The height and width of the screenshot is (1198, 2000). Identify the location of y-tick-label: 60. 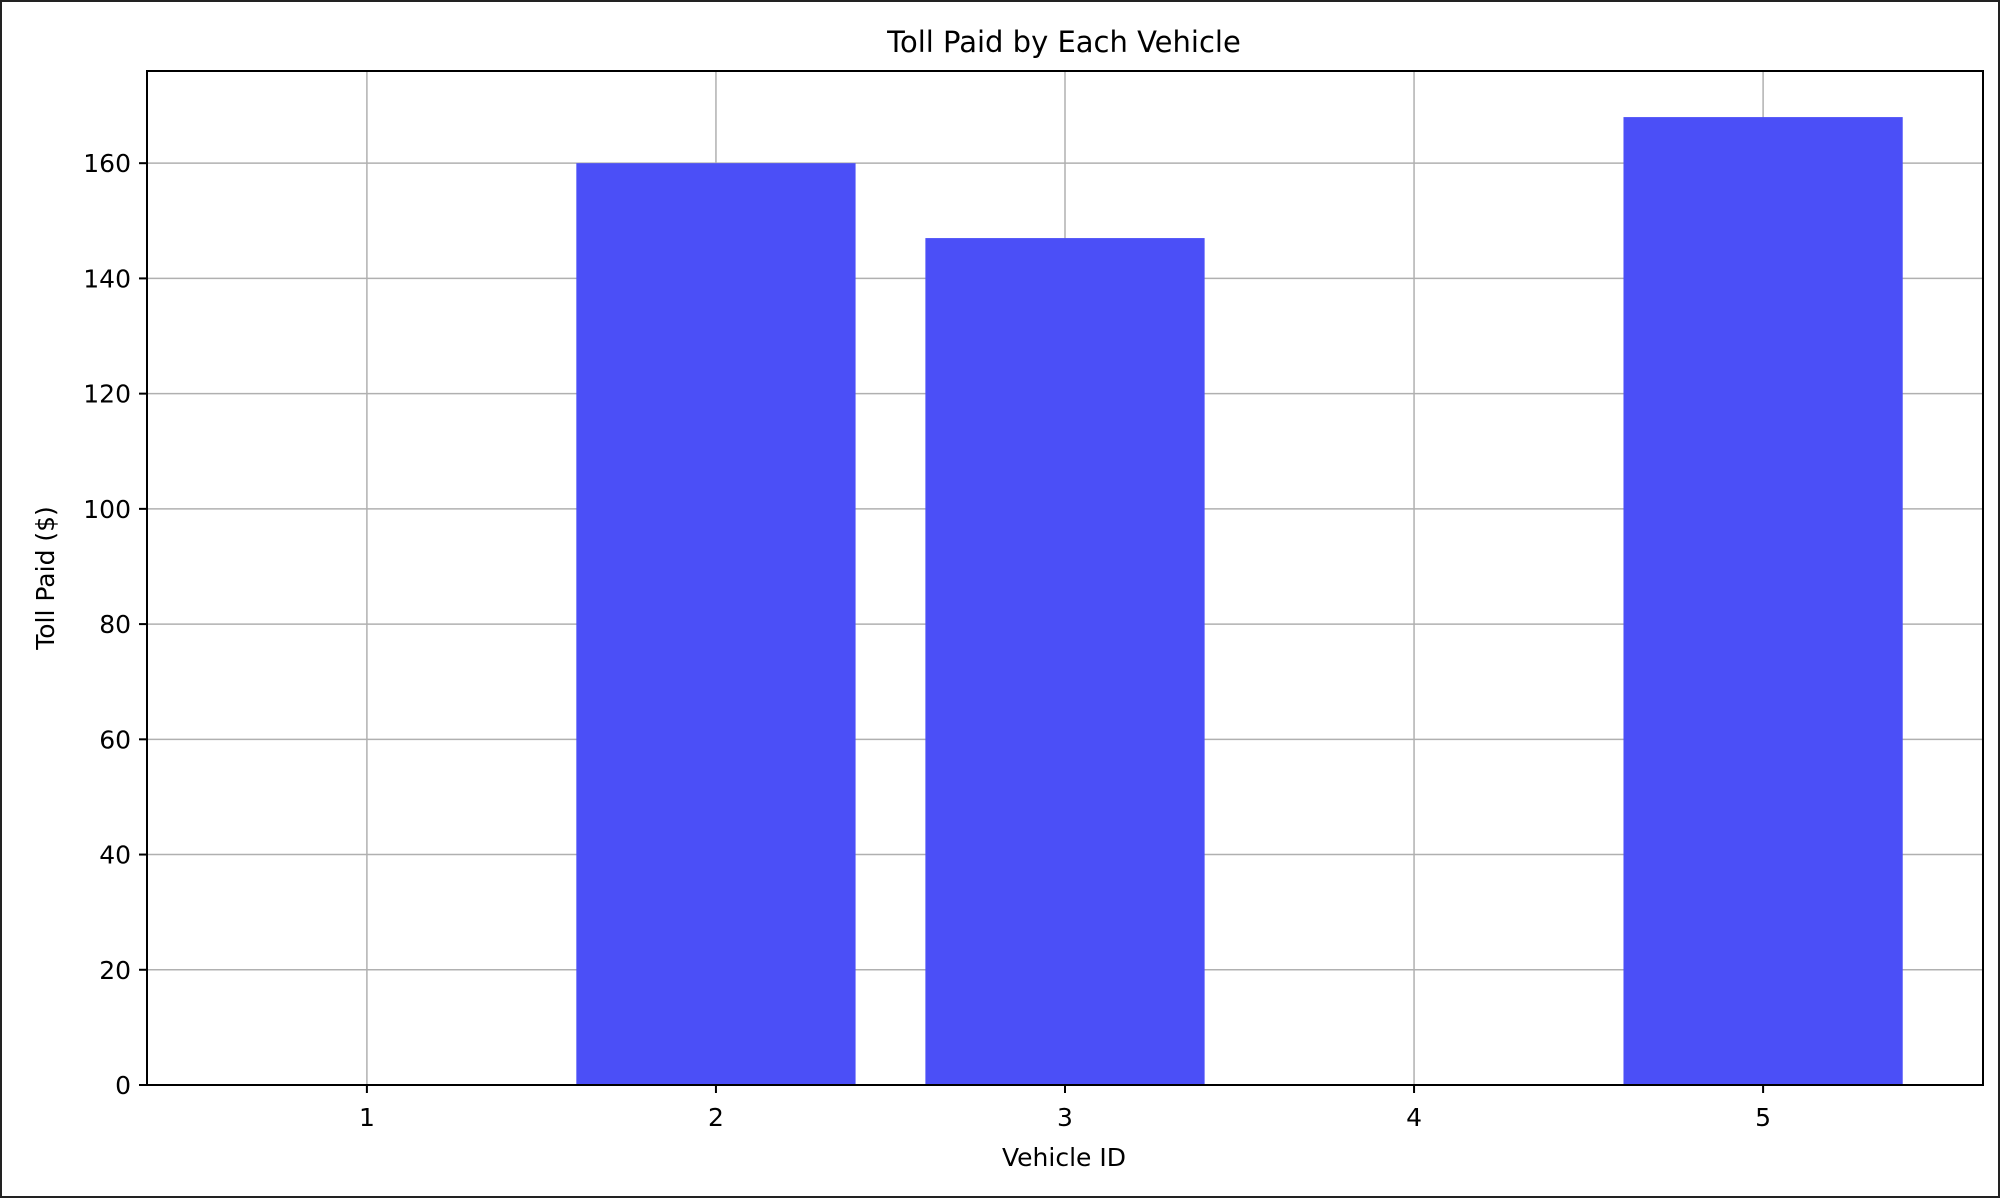
(115, 739).